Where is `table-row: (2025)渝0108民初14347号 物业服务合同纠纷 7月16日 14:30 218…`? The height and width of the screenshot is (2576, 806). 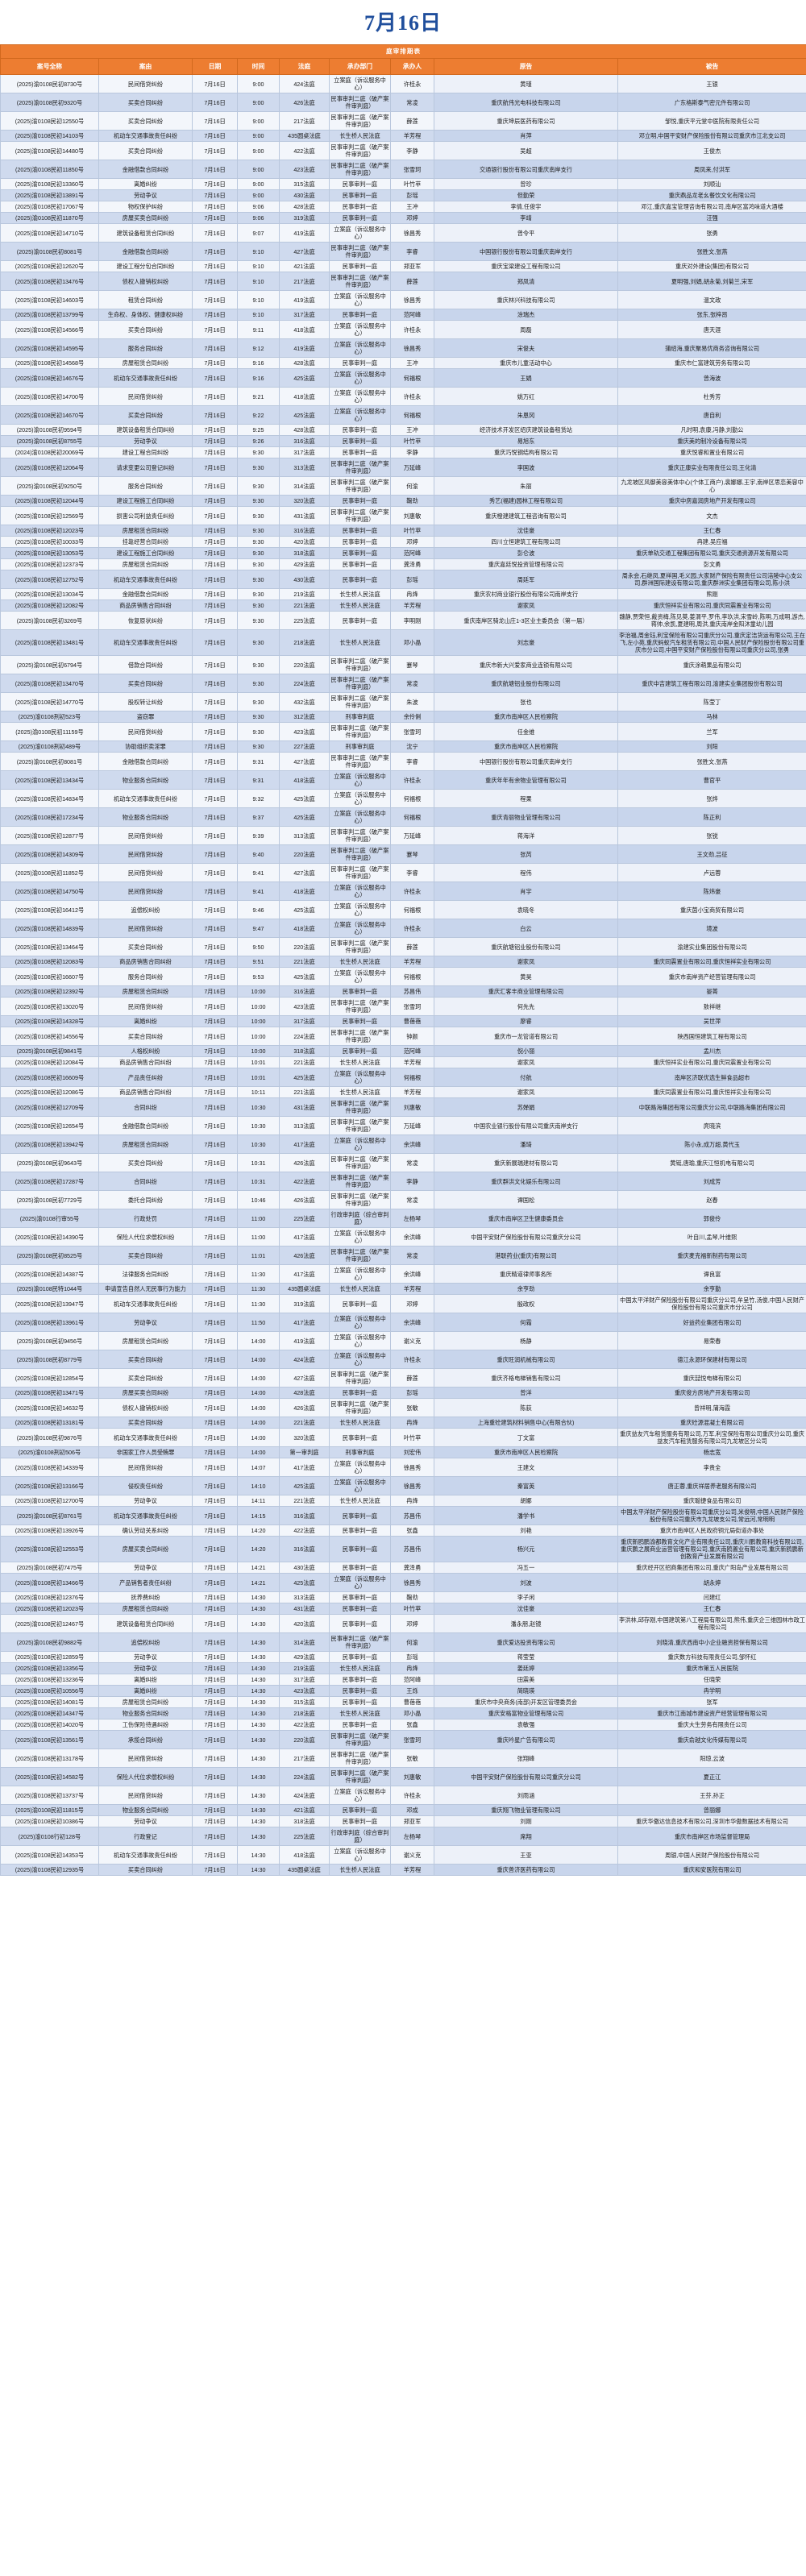 table-row: (2025)渝0108民初14347号 物业服务合同纠纷 7月16日 14:30 218… is located at coordinates (403, 1713).